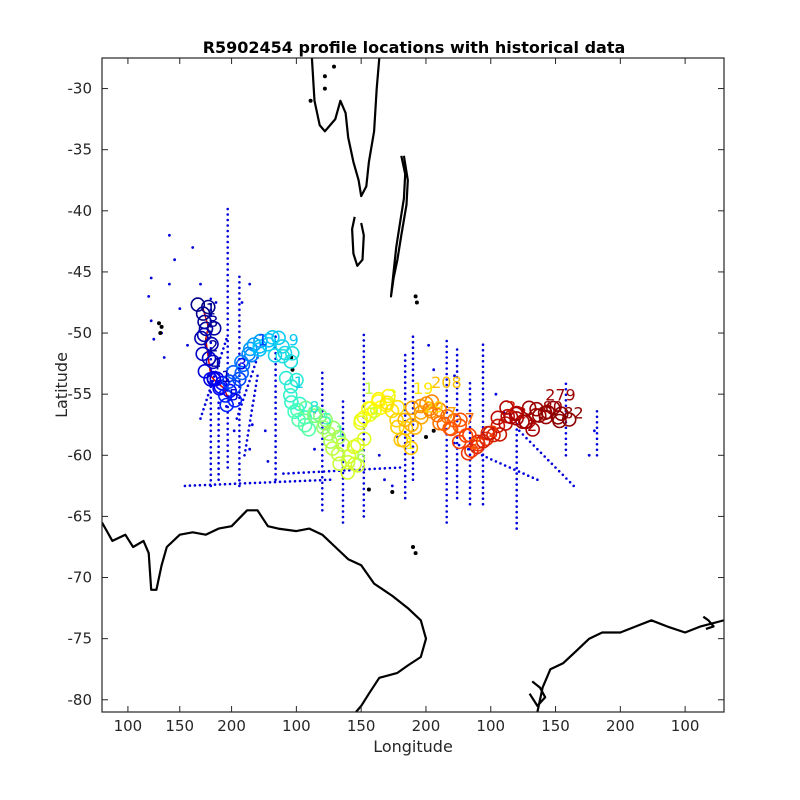 Image resolution: width=800 pixels, height=800 pixels. I want to click on profile-number-label: 5, so click(234, 394).